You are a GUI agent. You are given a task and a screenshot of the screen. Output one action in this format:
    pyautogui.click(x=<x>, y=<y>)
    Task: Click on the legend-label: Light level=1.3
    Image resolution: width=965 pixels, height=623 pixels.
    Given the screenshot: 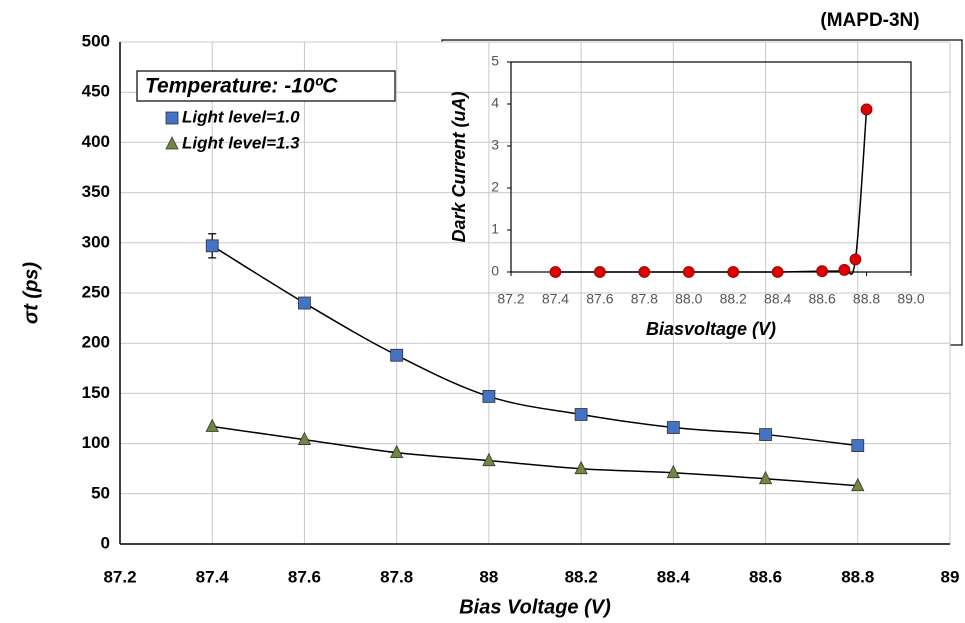 What is the action you would take?
    pyautogui.click(x=241, y=142)
    